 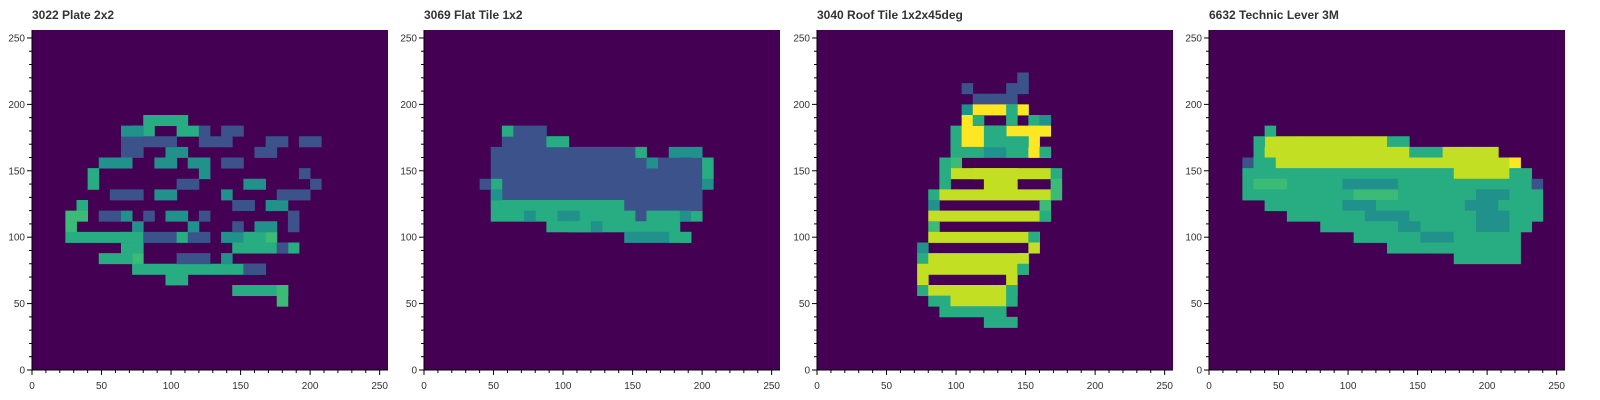 What do you see at coordinates (1197, 304) in the screenshot?
I see `y-tick-label: 50` at bounding box center [1197, 304].